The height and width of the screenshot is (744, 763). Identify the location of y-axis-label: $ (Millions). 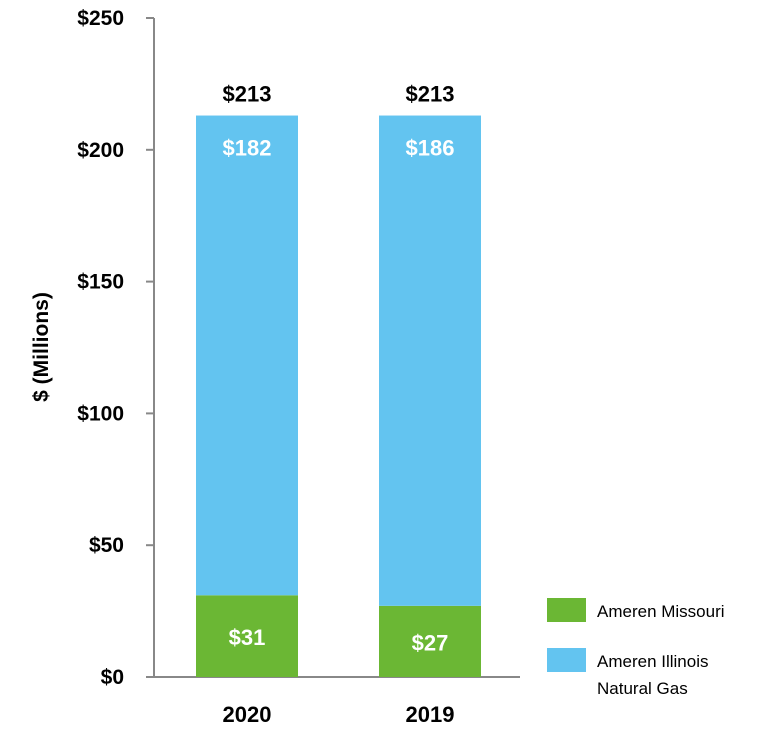
(41, 347).